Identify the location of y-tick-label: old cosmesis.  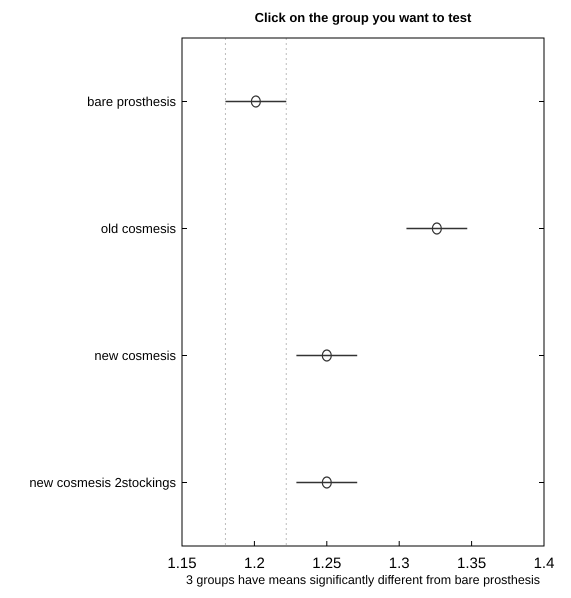
(138, 228).